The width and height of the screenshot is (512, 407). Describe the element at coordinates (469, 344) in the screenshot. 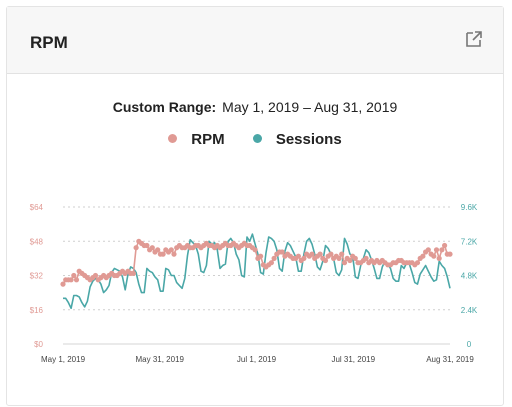

I see `y-right-tick-label: 0` at that location.